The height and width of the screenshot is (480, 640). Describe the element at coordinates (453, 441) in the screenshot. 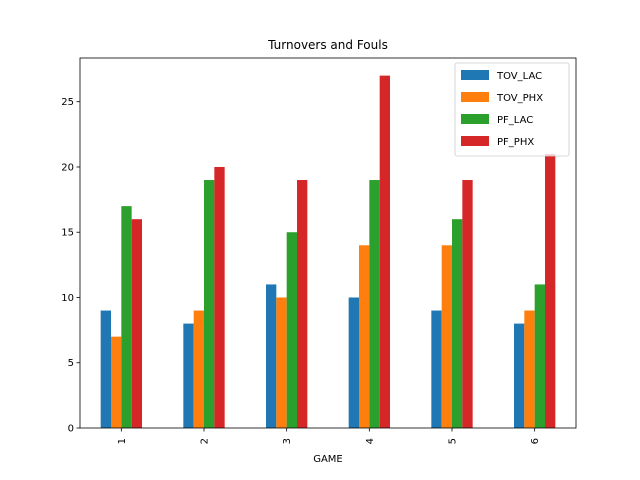

I see `x-tick-label-5: 5` at that location.